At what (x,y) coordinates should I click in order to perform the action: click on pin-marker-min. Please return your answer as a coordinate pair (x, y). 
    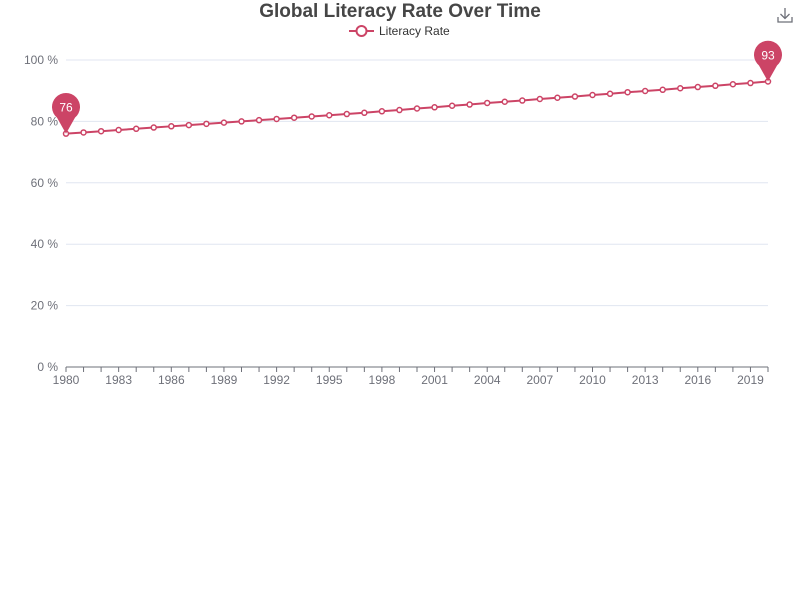
    Looking at the image, I should click on (66, 113).